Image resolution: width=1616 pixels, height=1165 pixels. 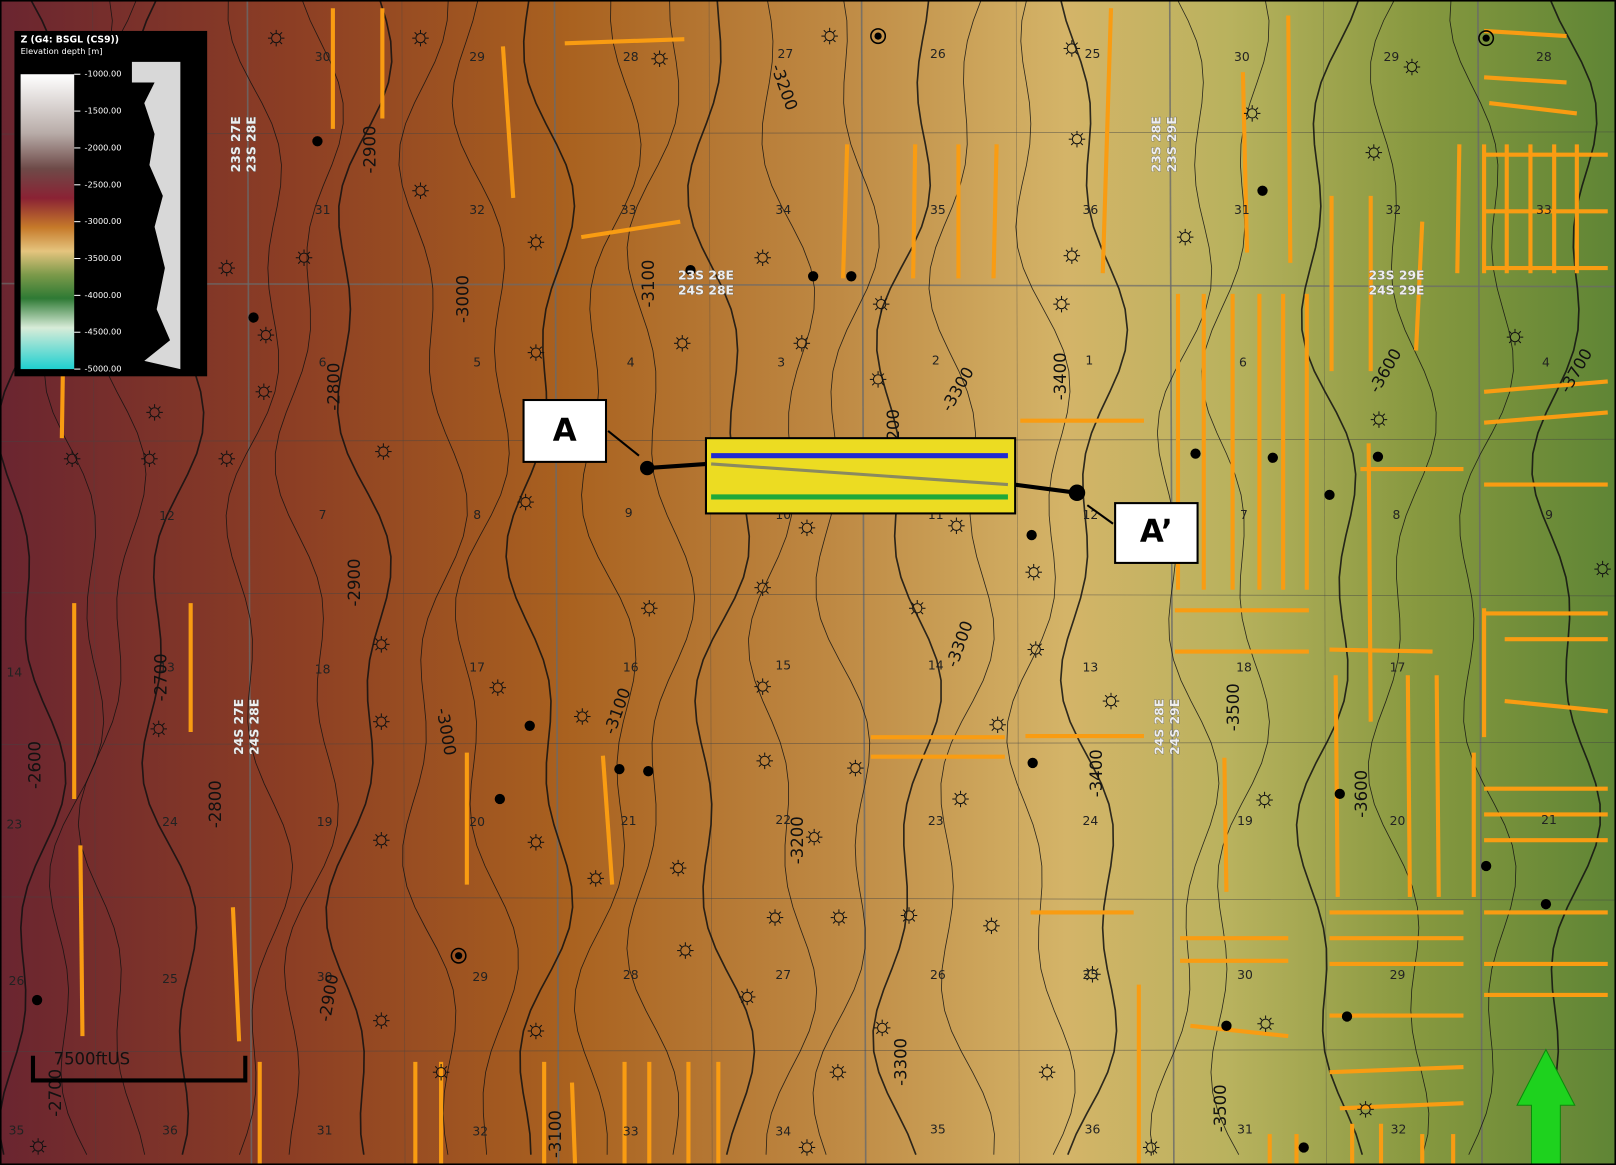 What do you see at coordinates (938, 975) in the screenshot?
I see `section-number: 26` at bounding box center [938, 975].